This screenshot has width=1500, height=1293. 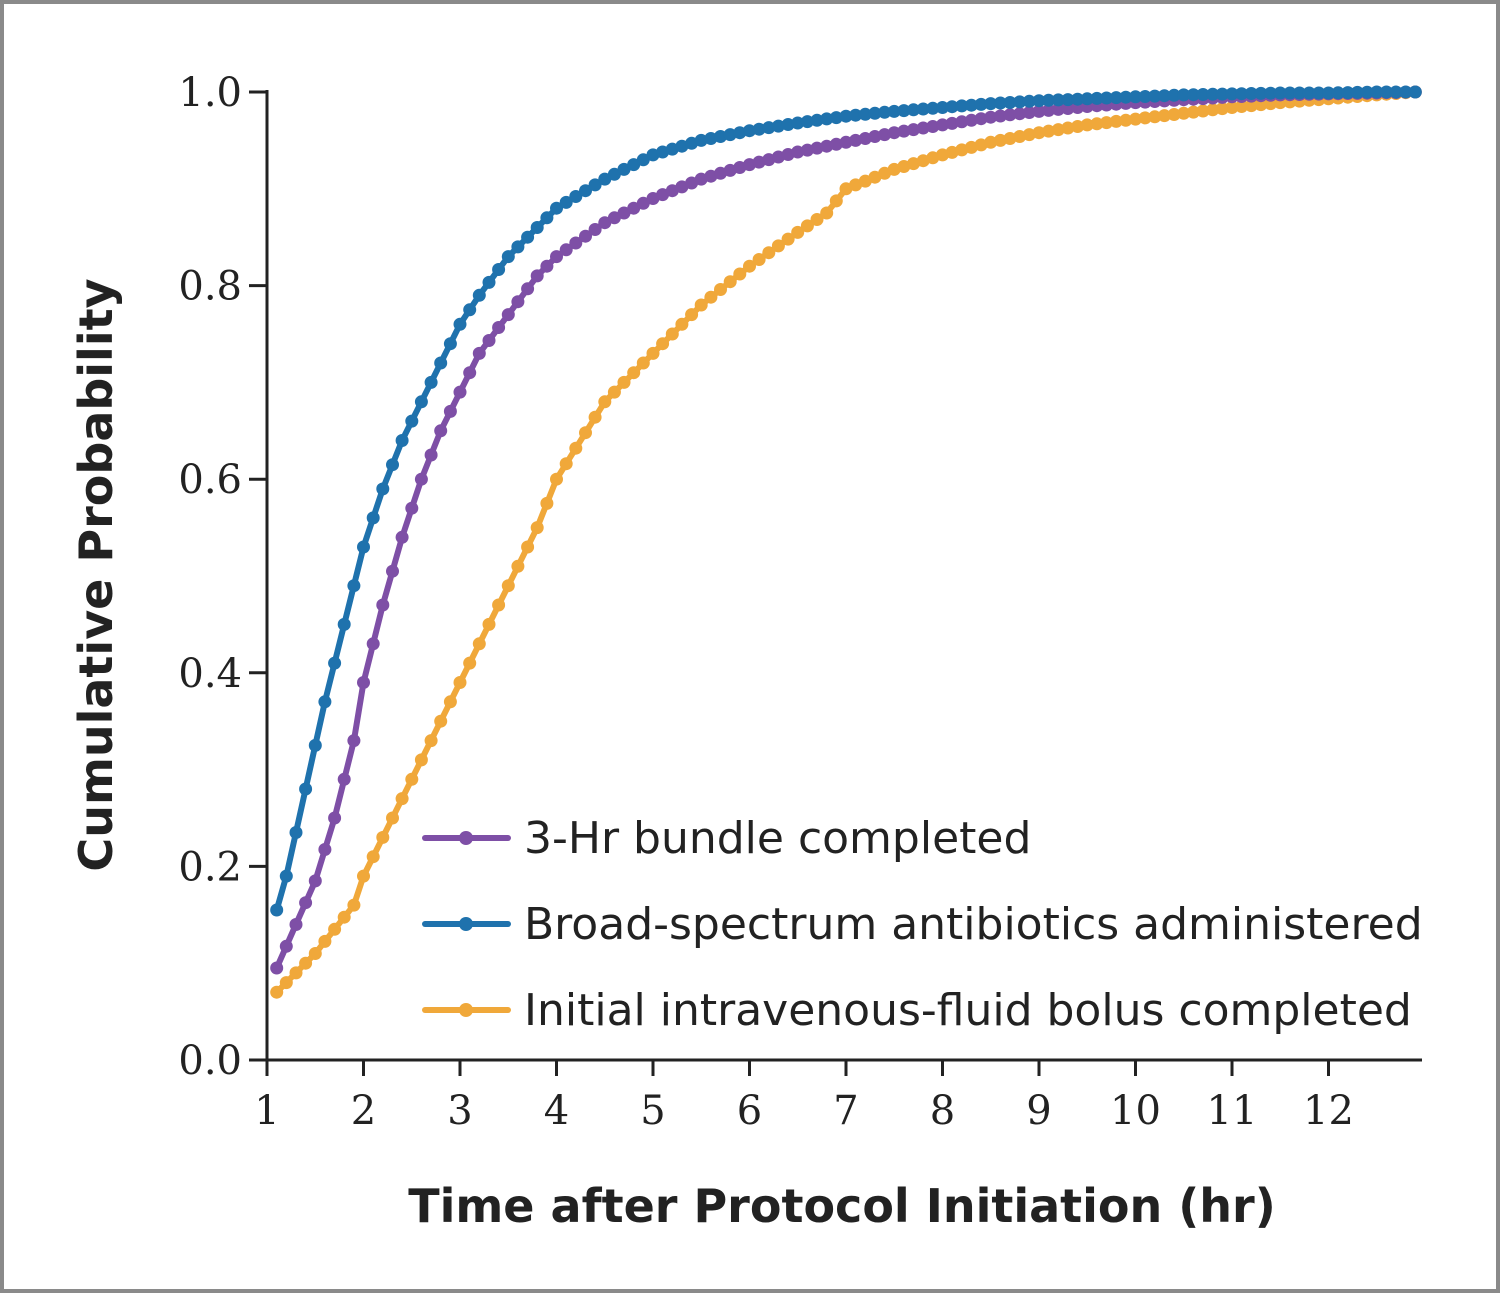 I want to click on y-ticks: 0.0 0.2 0.4 0.6 0.8 1.0, so click(x=222, y=577).